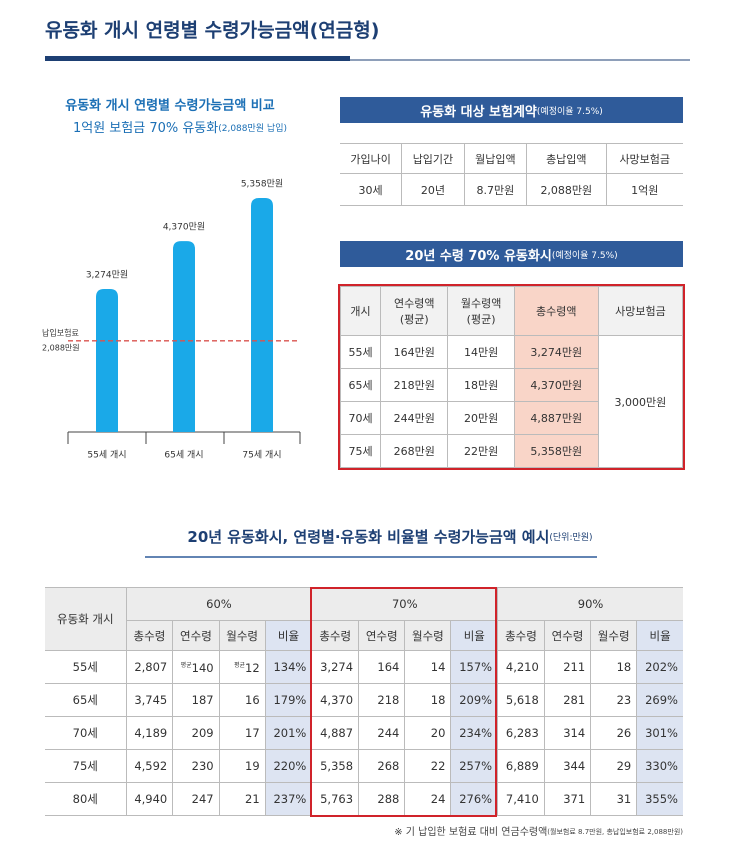 Image resolution: width=735 pixels, height=854 pixels. I want to click on cell: 75세, so click(360, 451).